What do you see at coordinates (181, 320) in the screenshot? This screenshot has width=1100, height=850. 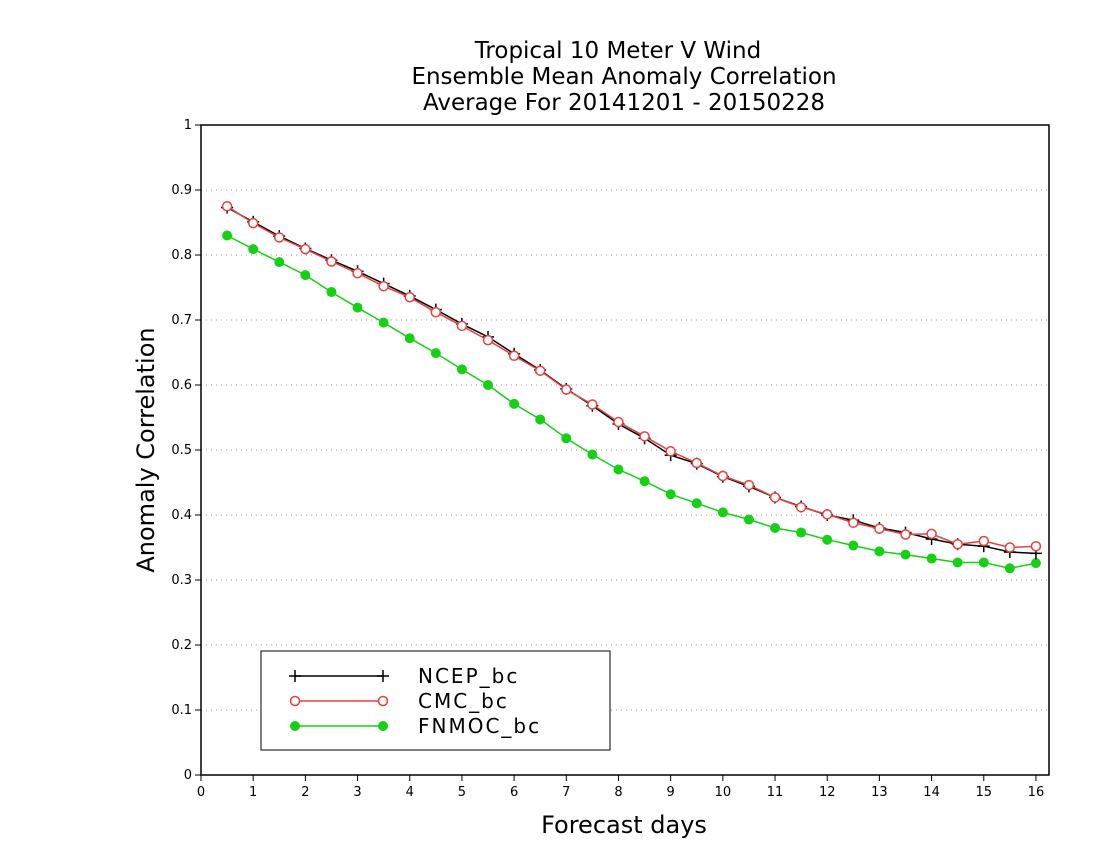 I see `y-tick-label: 0.7` at bounding box center [181, 320].